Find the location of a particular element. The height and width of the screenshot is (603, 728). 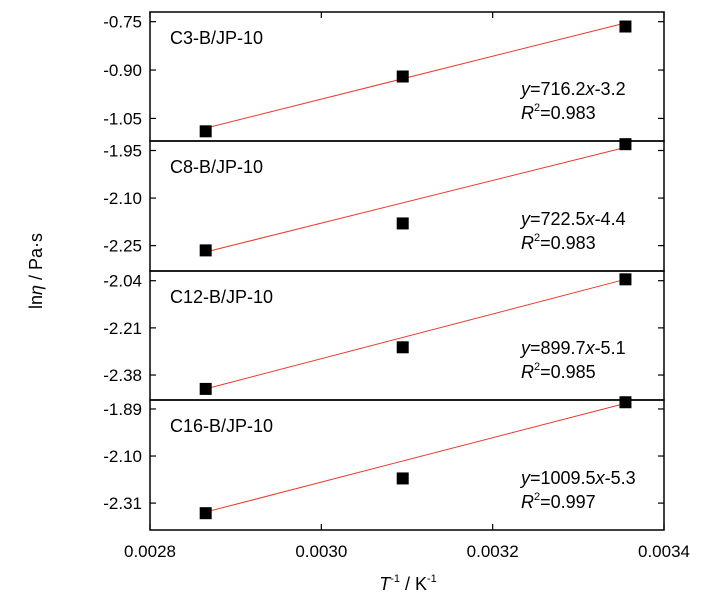

y-tick-label: -1.05 is located at coordinates (122, 118).